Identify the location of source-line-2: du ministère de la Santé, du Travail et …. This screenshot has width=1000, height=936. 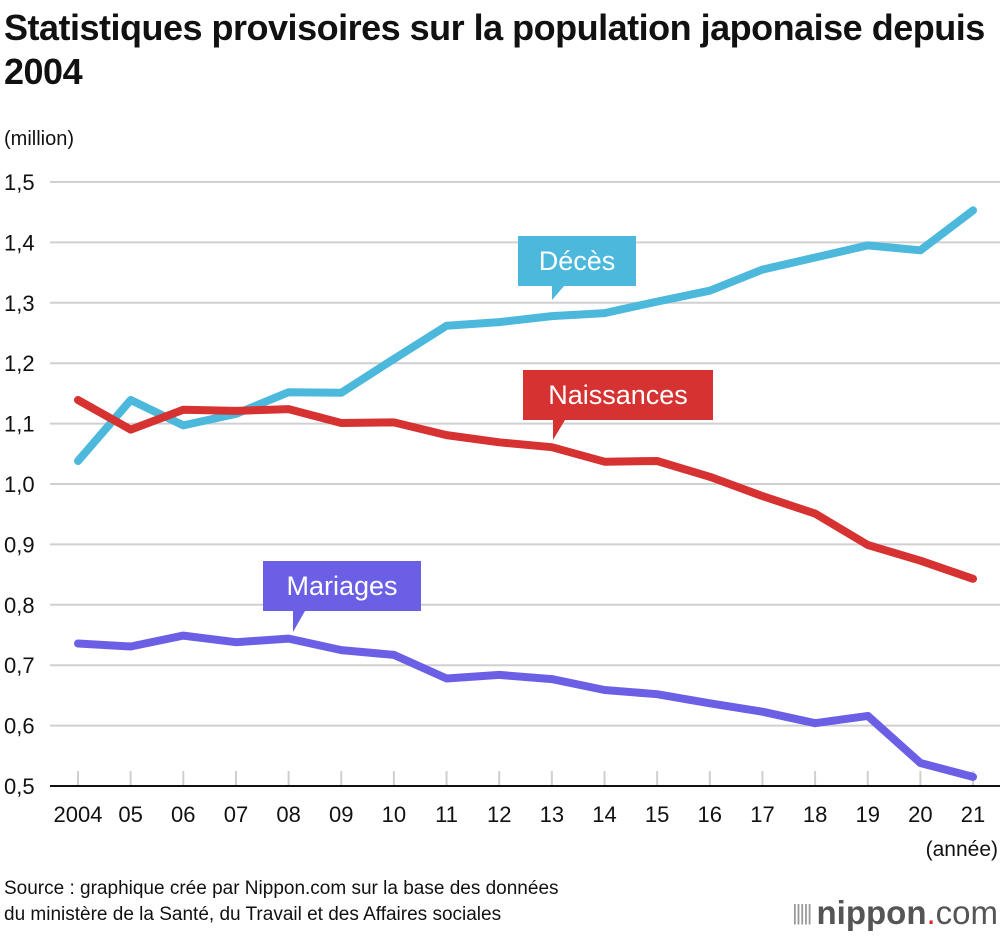
(253, 914).